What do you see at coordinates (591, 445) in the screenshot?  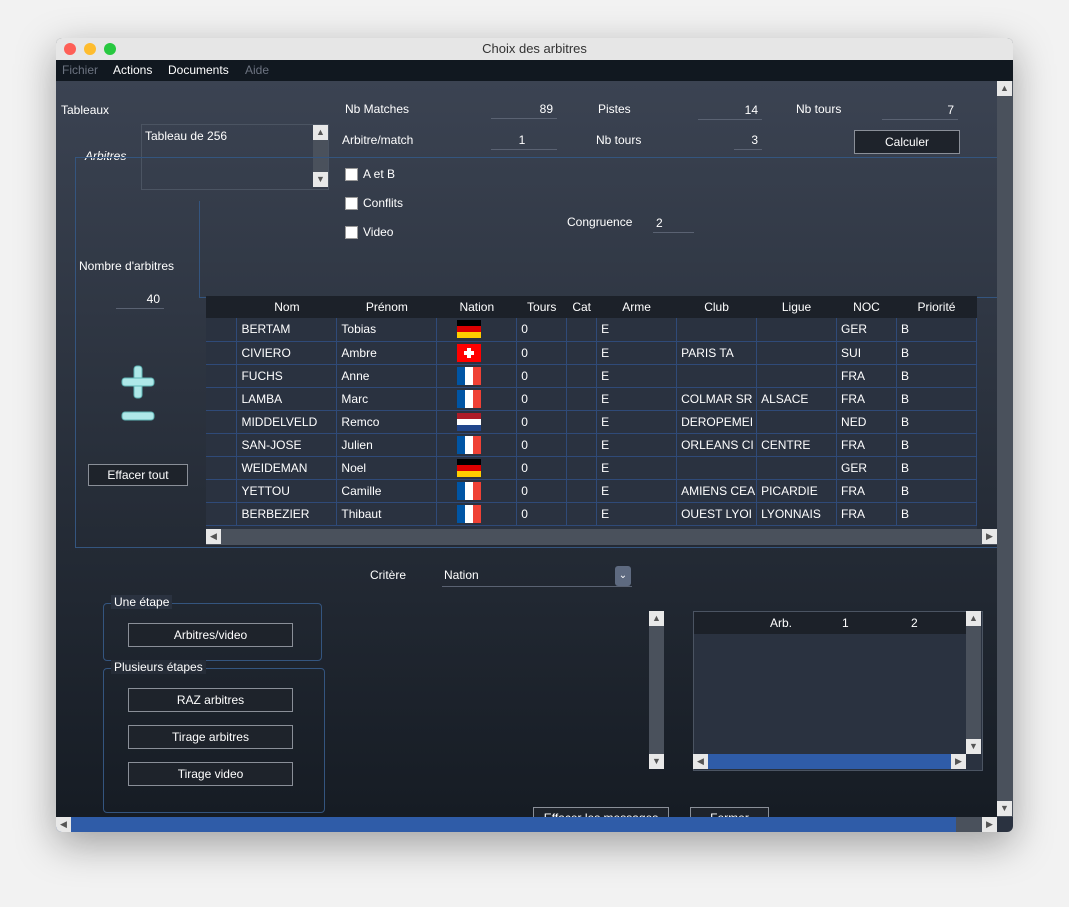 I see `table-row: SAN-JOSE Julien 0 E ORLEANS CI CENTRE FRA B` at bounding box center [591, 445].